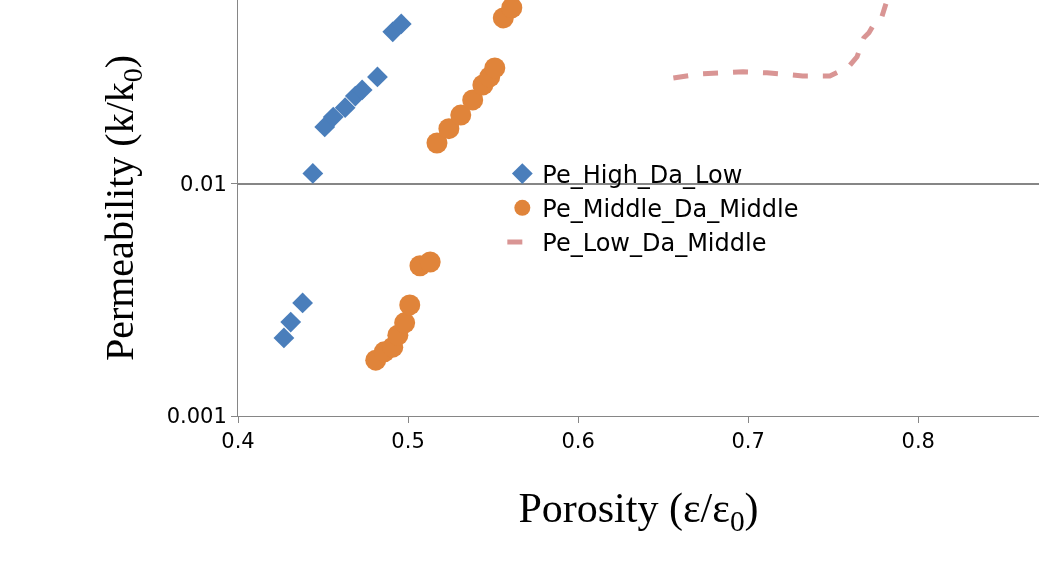 Image resolution: width=1039 pixels, height=562 pixels. What do you see at coordinates (196, 416) in the screenshot?
I see `y-tick-label: 0.001` at bounding box center [196, 416].